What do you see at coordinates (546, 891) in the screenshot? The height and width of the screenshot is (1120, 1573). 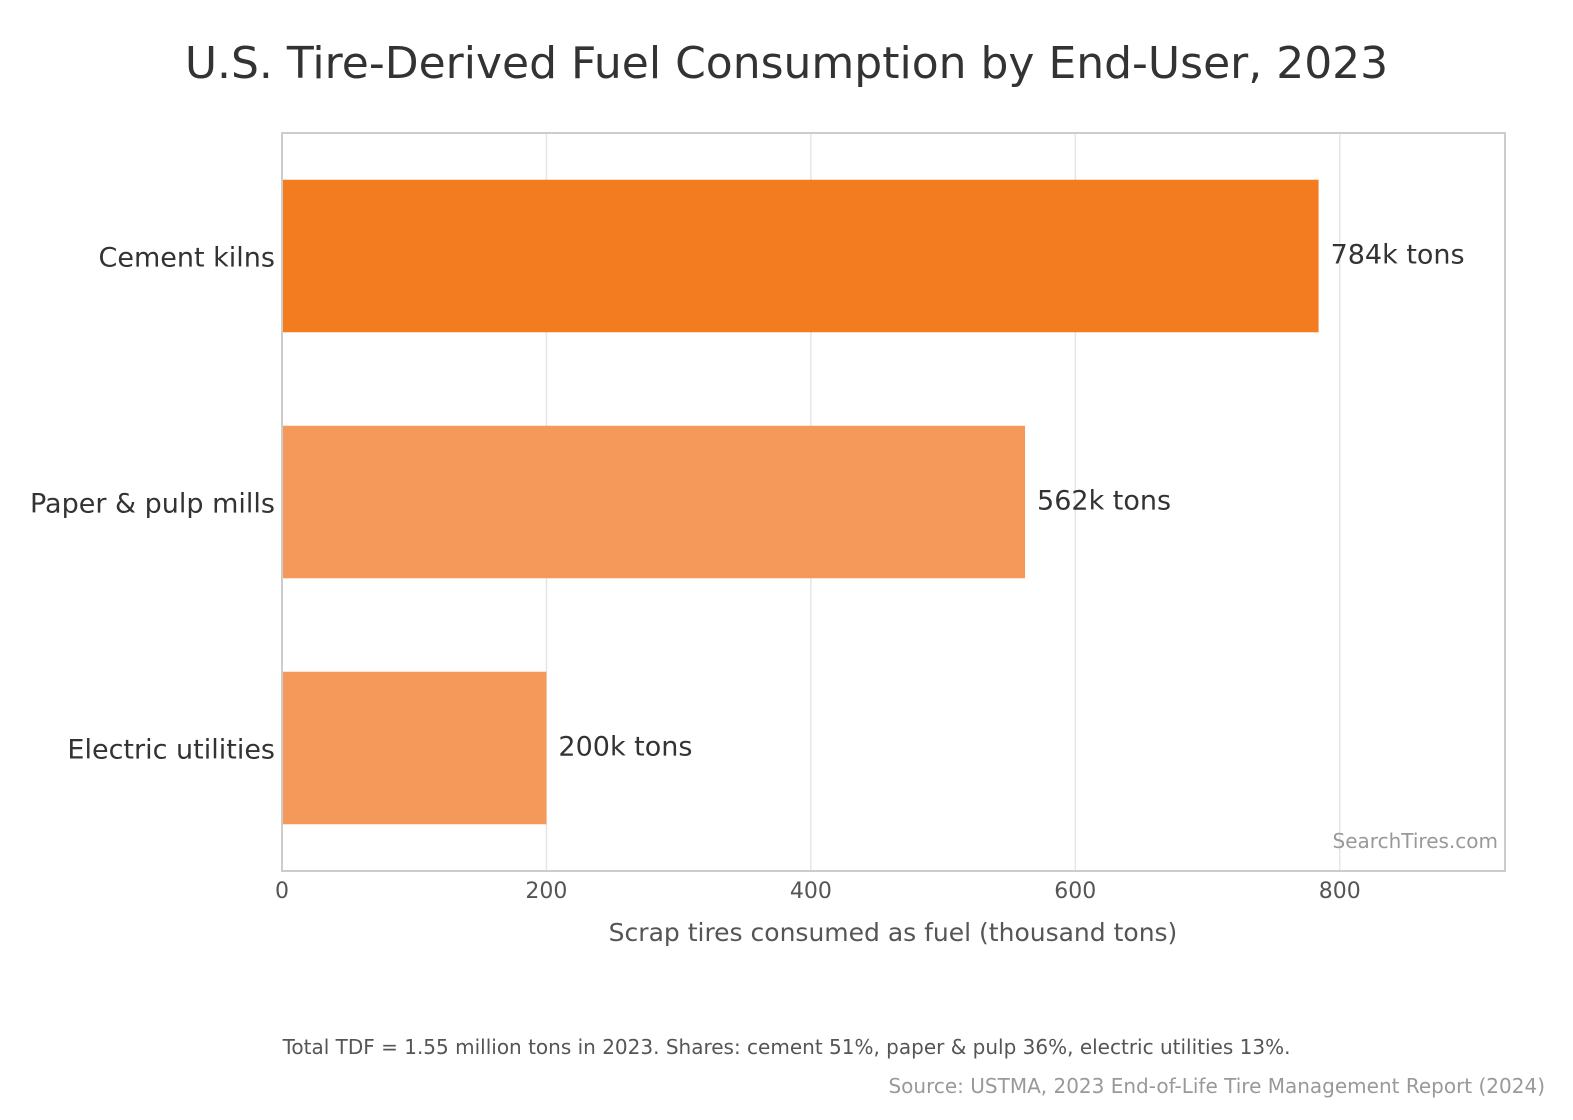 I see `x-tick-label: 200` at bounding box center [546, 891].